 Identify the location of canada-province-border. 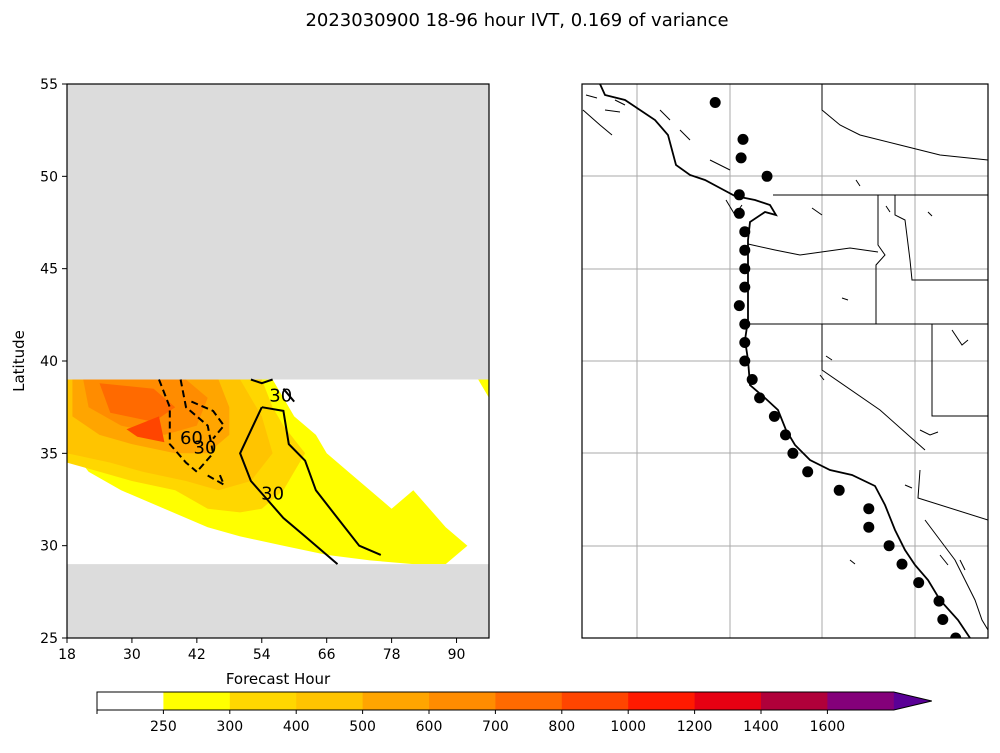
(904, 122).